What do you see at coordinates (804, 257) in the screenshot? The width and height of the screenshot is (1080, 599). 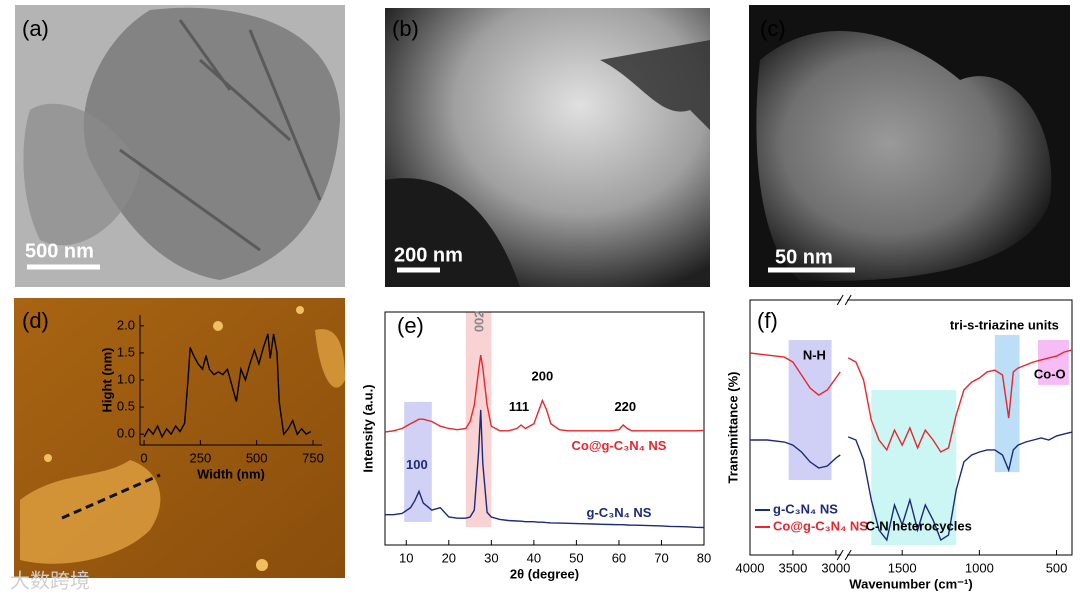 I see `scale-bar-label: 50 nm` at bounding box center [804, 257].